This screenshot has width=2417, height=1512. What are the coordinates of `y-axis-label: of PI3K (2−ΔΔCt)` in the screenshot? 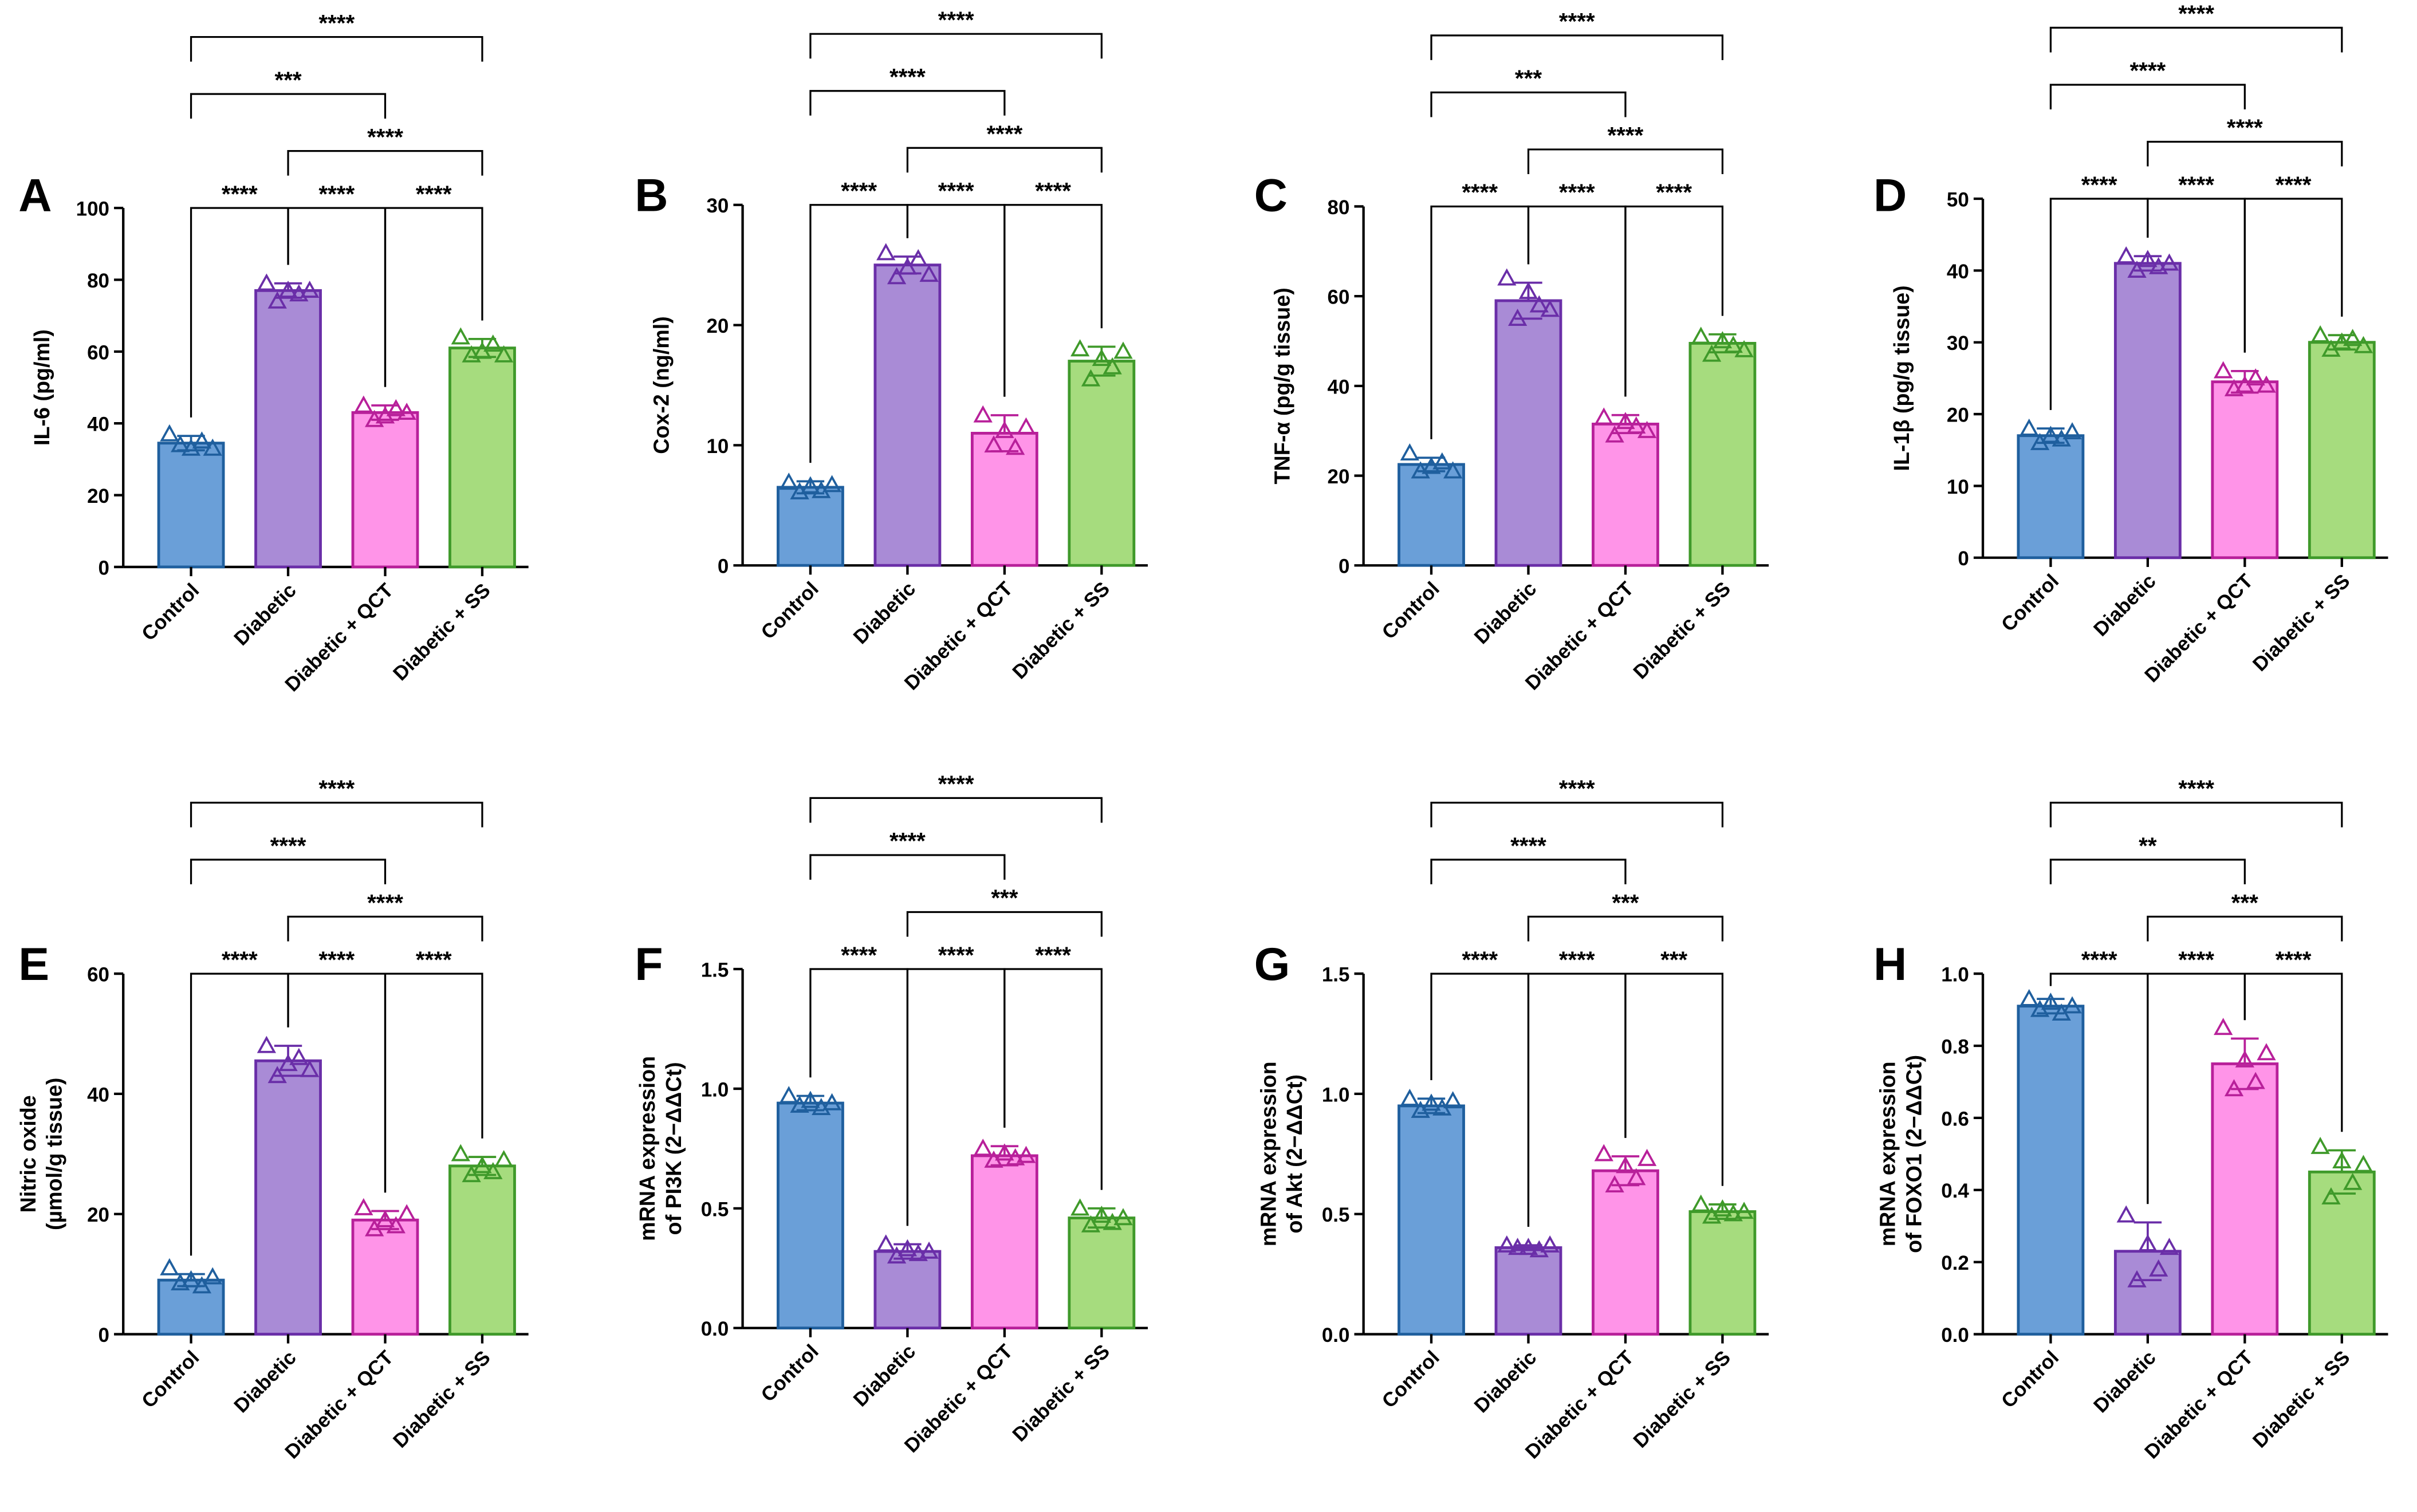 It's located at (674, 1148).